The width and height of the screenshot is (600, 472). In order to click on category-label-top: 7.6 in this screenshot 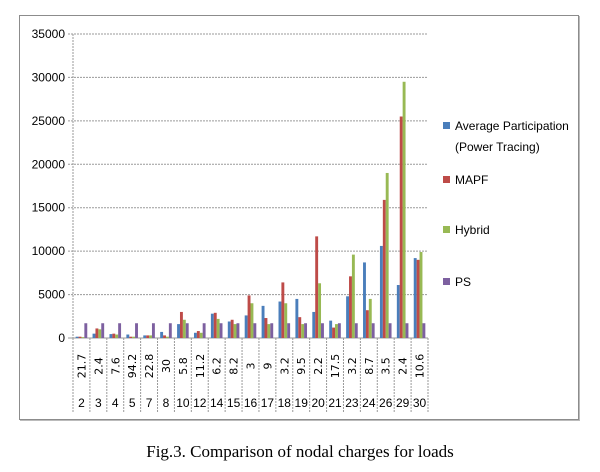, I will do `click(115, 366)`.